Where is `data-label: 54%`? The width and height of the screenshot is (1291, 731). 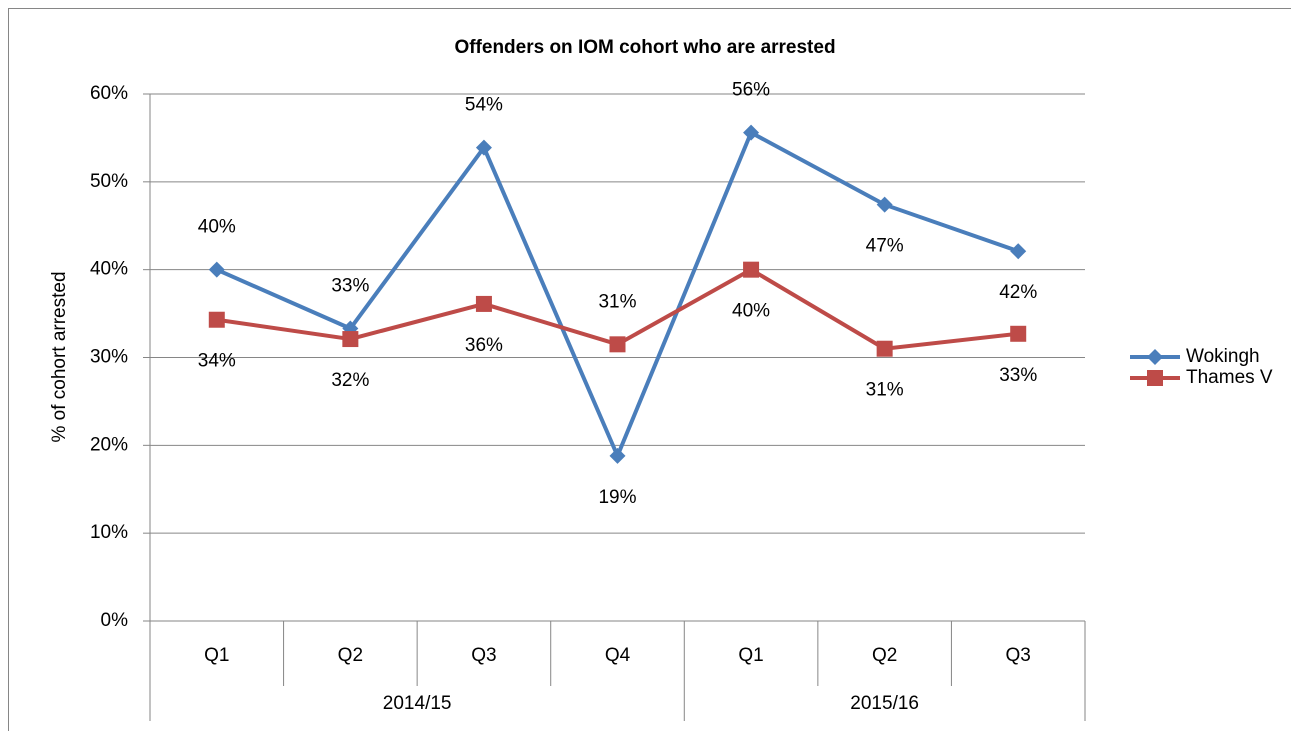
data-label: 54% is located at coordinates (484, 105).